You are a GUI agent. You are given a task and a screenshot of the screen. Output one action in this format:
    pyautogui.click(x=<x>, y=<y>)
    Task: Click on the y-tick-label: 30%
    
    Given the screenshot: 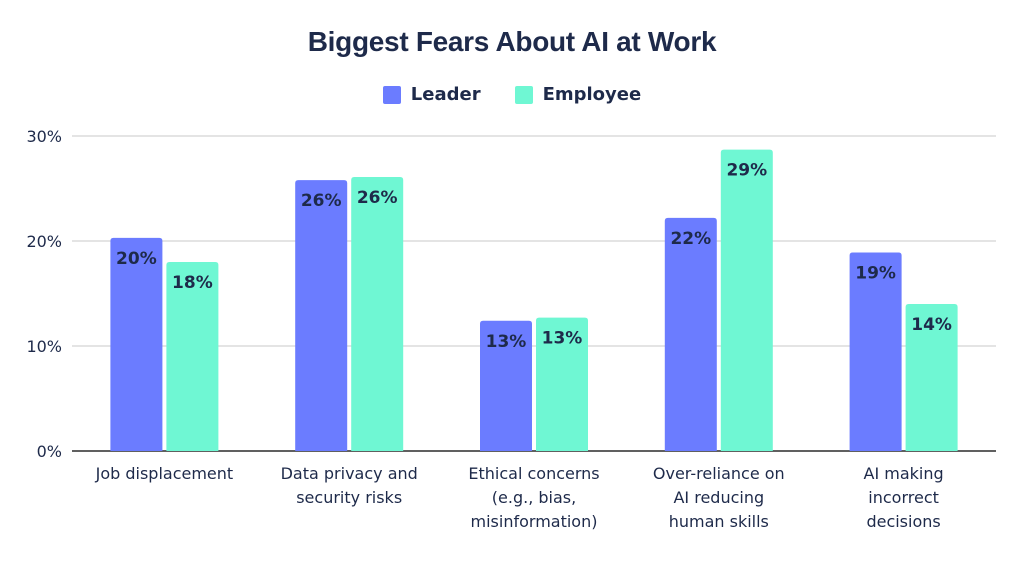 What is the action you would take?
    pyautogui.click(x=44, y=136)
    